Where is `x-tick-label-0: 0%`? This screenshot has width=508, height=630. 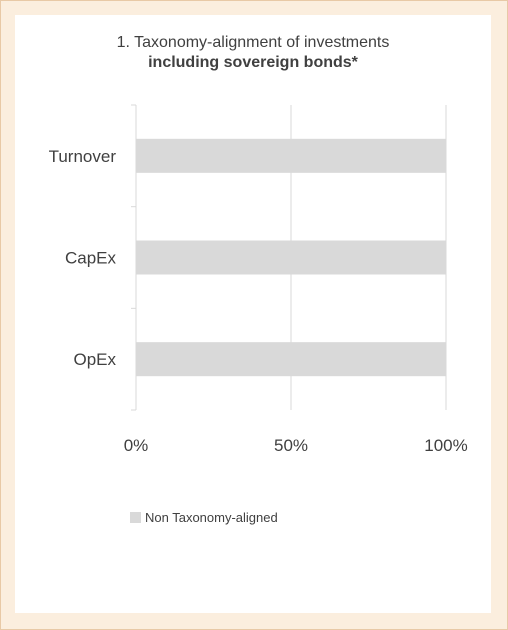
x-tick-label-0: 0% is located at coordinates (136, 445).